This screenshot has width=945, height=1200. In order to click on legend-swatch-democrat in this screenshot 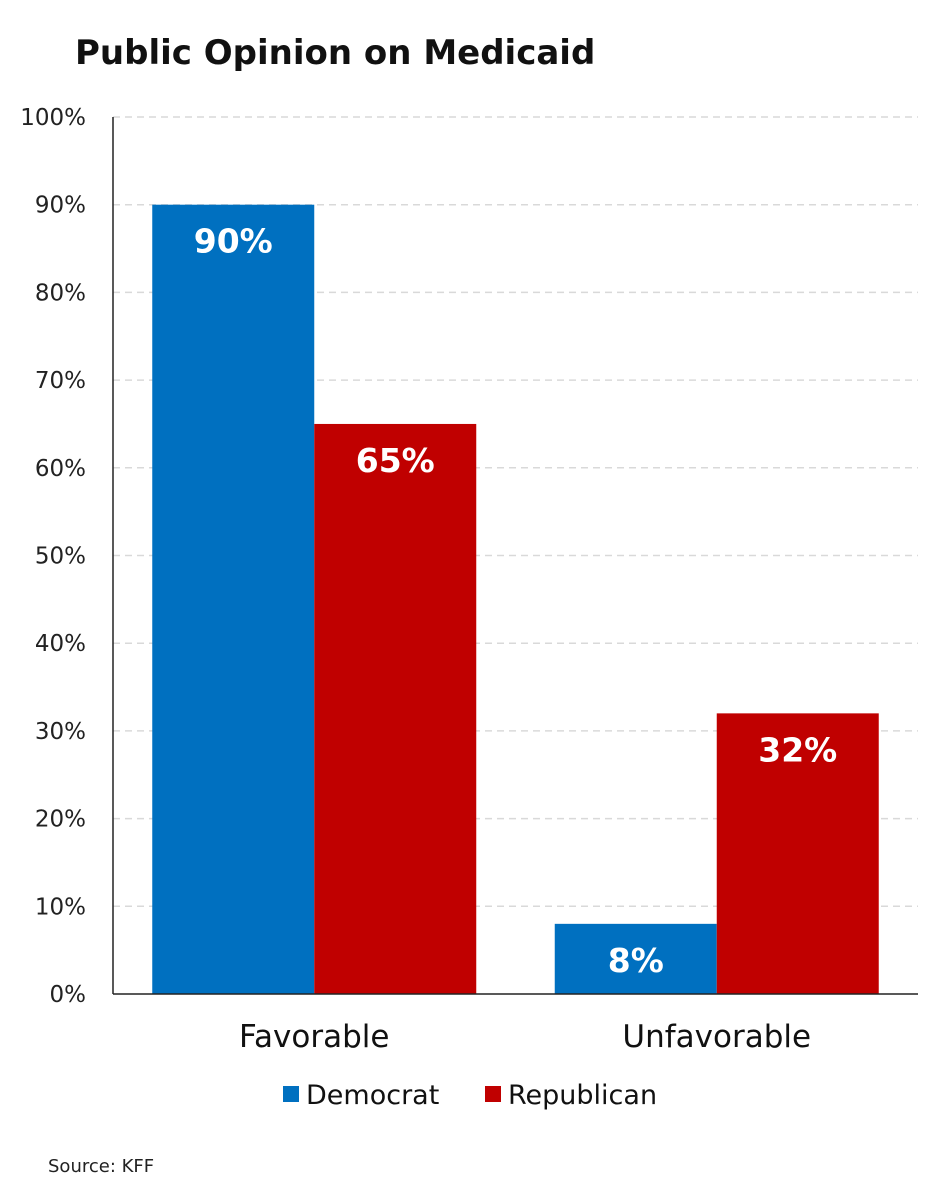, I will do `click(291, 1094)`.